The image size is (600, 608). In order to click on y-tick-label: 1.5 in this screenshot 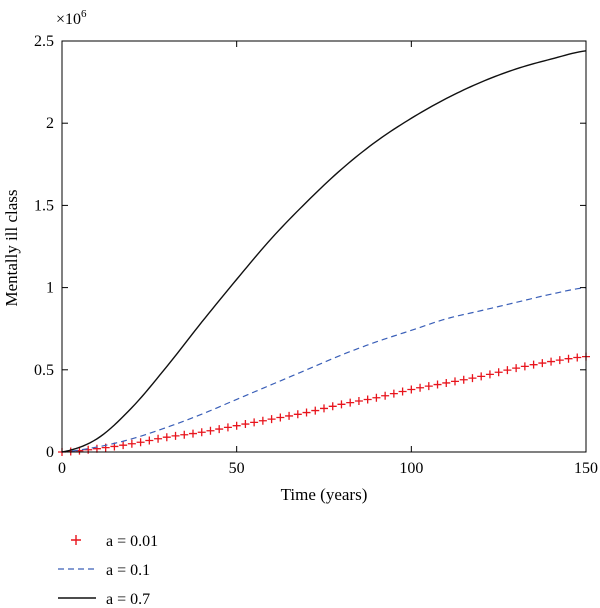, I will do `click(44, 205)`.